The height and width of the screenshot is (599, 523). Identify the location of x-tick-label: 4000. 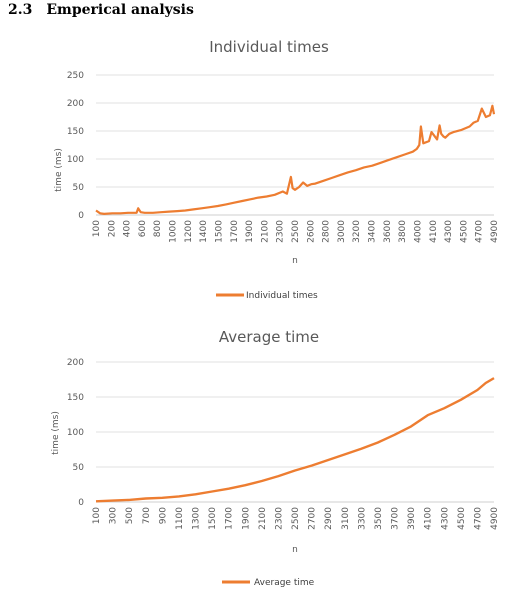
(418, 231).